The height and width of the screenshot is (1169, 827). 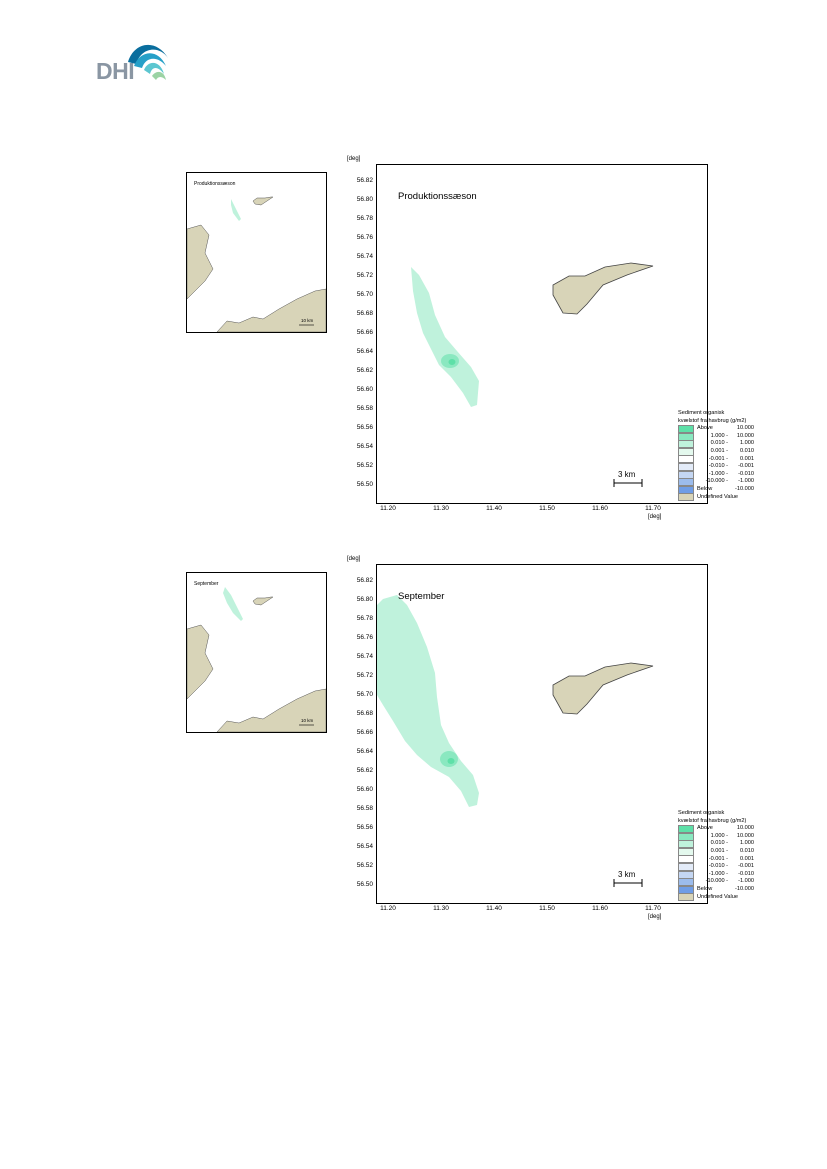 What do you see at coordinates (256, 652) in the screenshot?
I see `overview-map-september: September 10 km` at bounding box center [256, 652].